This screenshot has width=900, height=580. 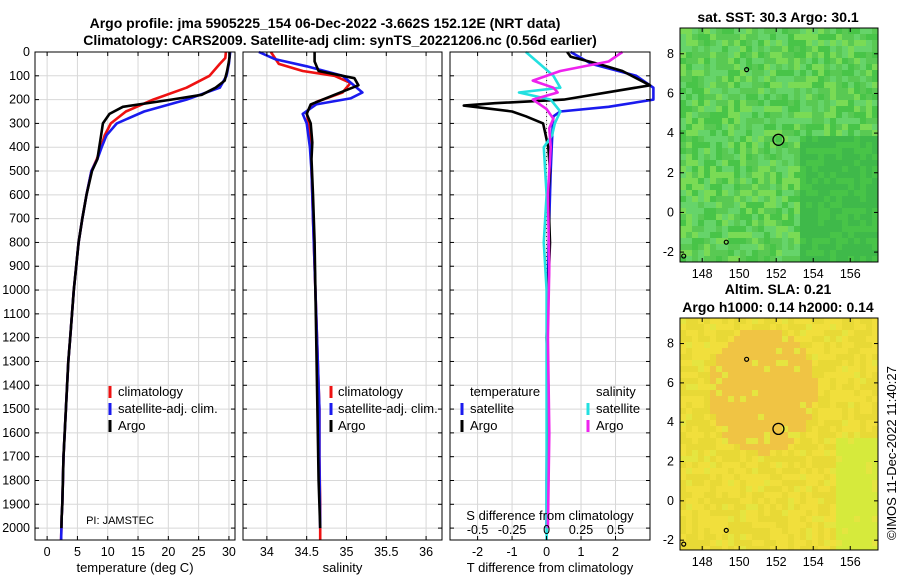 What do you see at coordinates (684, 256) in the screenshot?
I see `coast-speck` at bounding box center [684, 256].